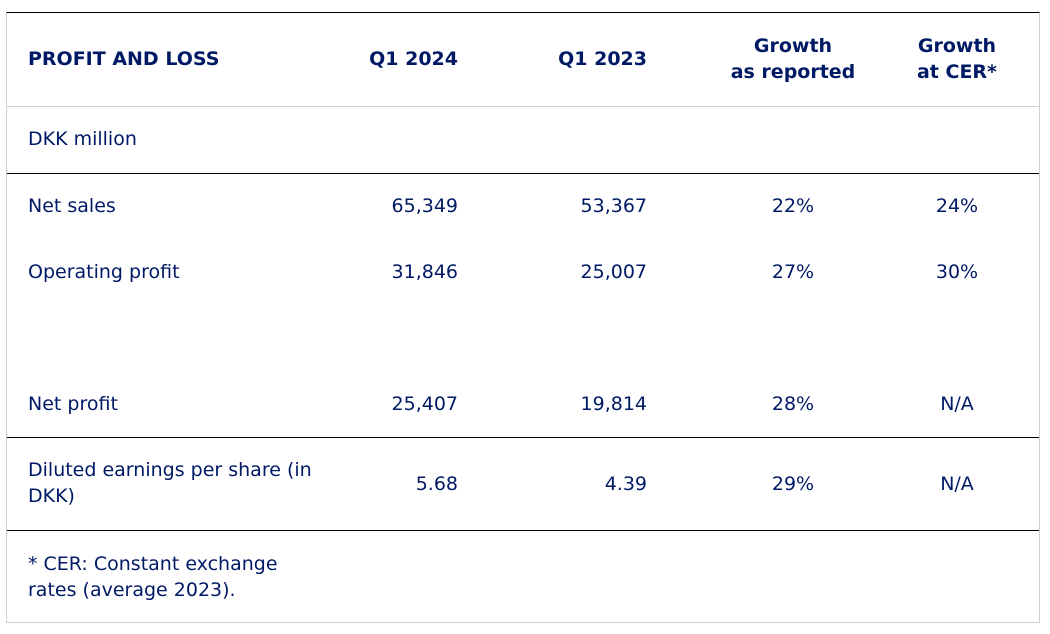 The height and width of the screenshot is (634, 1050). What do you see at coordinates (104, 272) in the screenshot?
I see `row-label: Operating profit` at bounding box center [104, 272].